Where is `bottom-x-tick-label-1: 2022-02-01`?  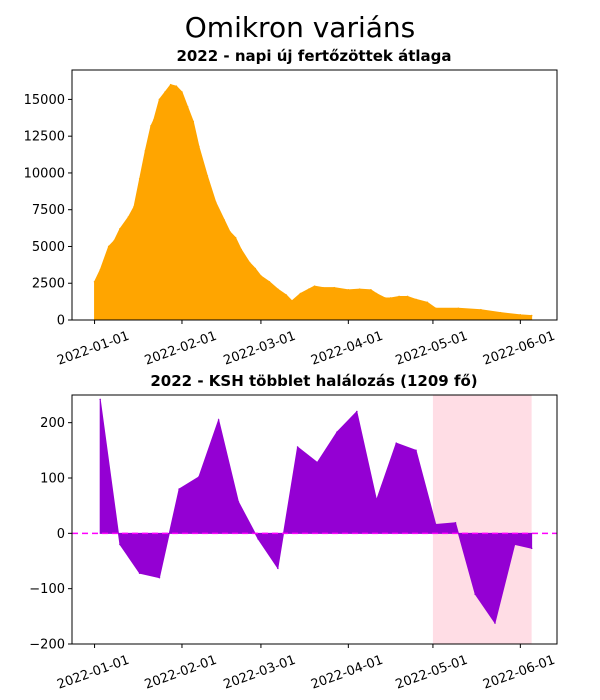 bottom-x-tick-label-1: 2022-02-01 is located at coordinates (181, 673).